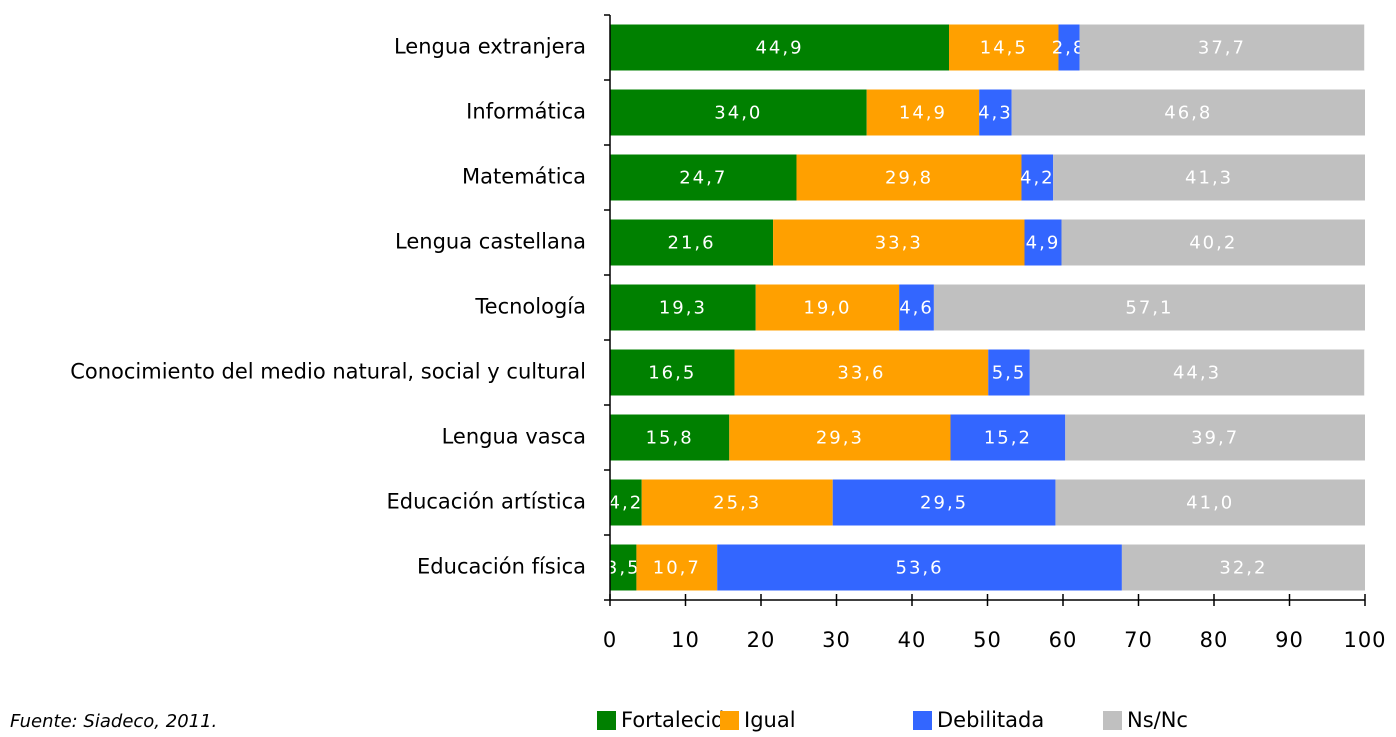  I want to click on value-label: 39,7, so click(1215, 438).